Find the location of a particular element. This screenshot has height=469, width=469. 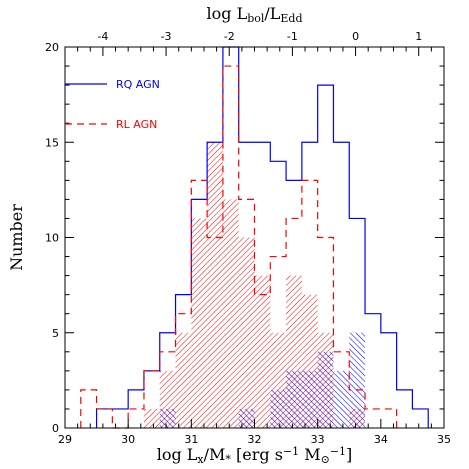

x-tick-label: 29 is located at coordinates (65, 439).